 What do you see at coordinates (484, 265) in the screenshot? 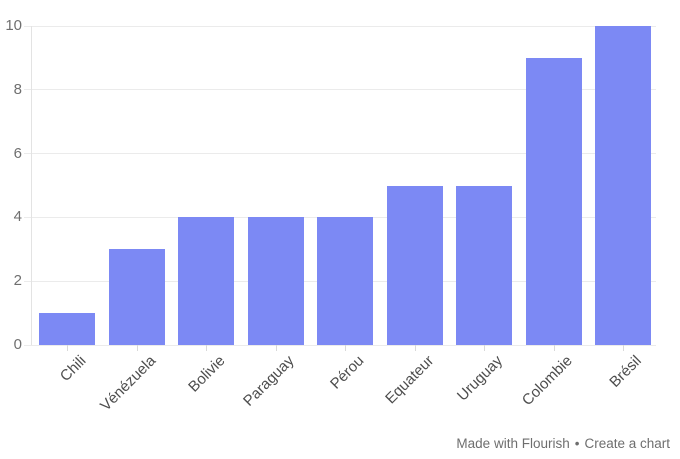
I see `bar-uruguay` at bounding box center [484, 265].